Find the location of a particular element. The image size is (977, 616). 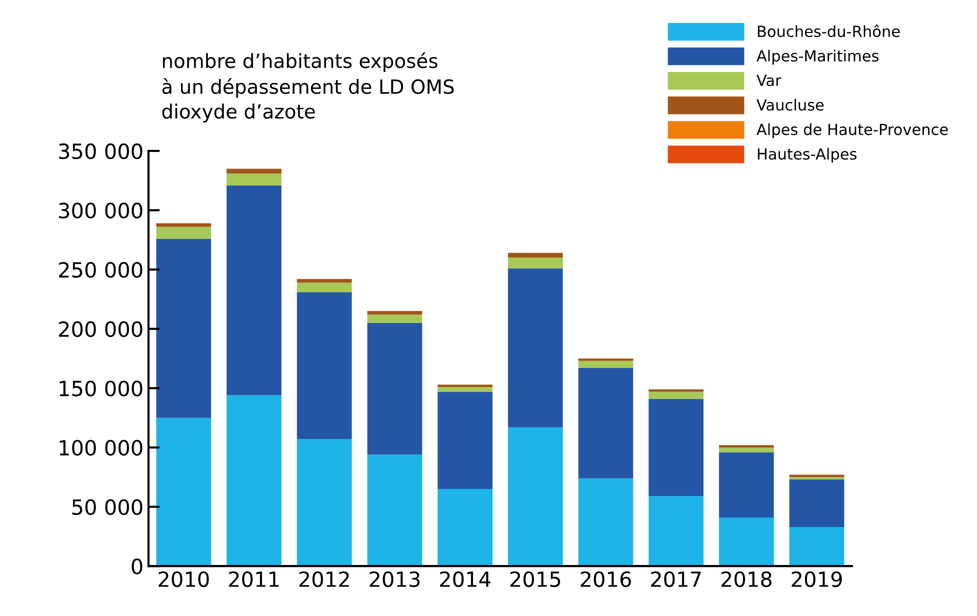

y-tick-label: 200 000 is located at coordinates (100, 329).